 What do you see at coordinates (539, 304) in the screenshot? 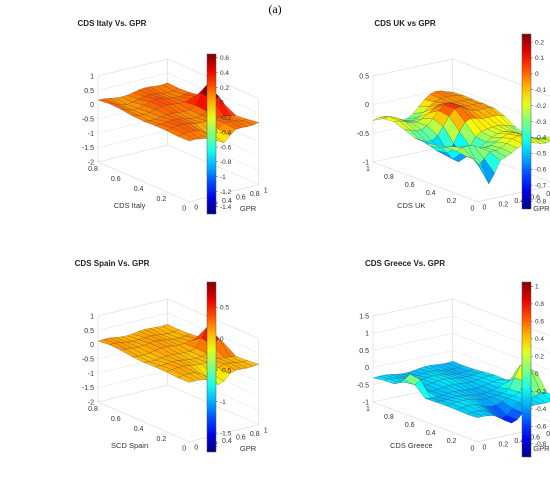
I see `colorbar-tick-label: 0.8` at bounding box center [539, 304].